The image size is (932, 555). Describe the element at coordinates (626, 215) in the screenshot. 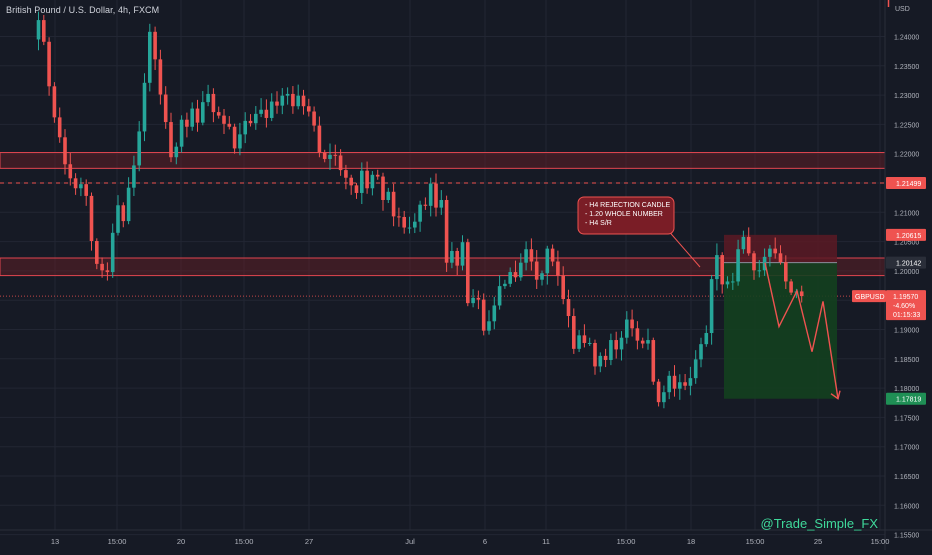

I see `callout-box` at that location.